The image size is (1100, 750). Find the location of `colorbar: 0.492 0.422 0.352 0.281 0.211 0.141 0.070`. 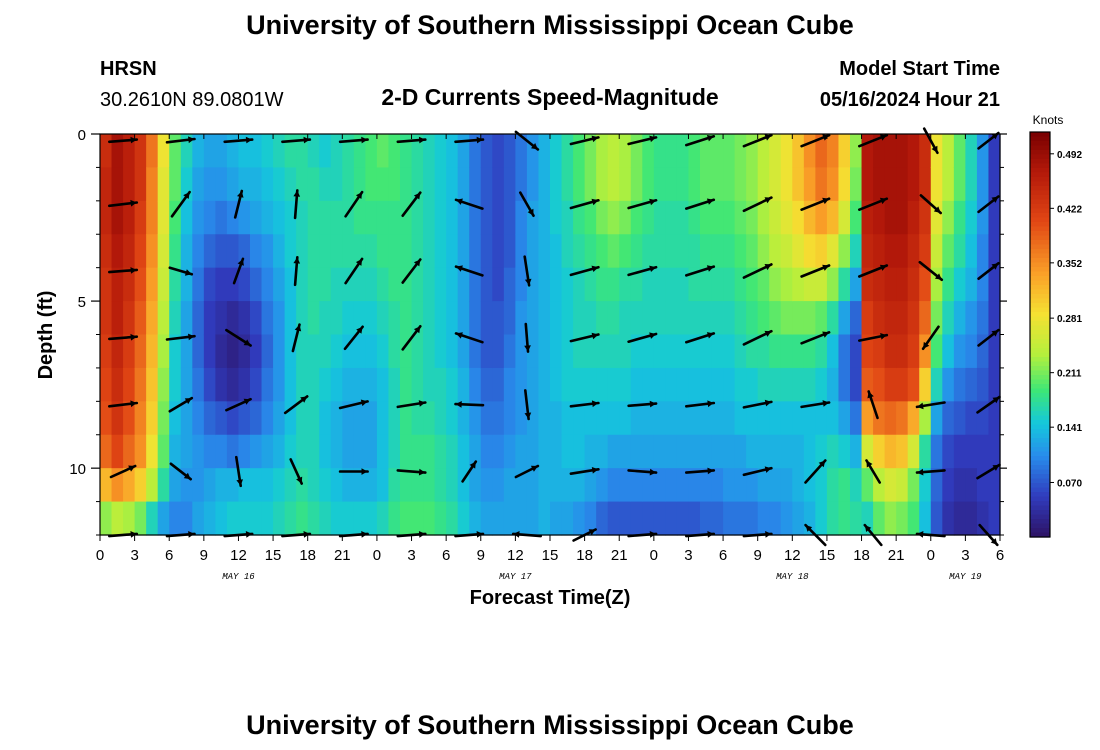

colorbar: 0.492 0.422 0.352 0.281 0.211 0.141 0.070 is located at coordinates (1055, 334).